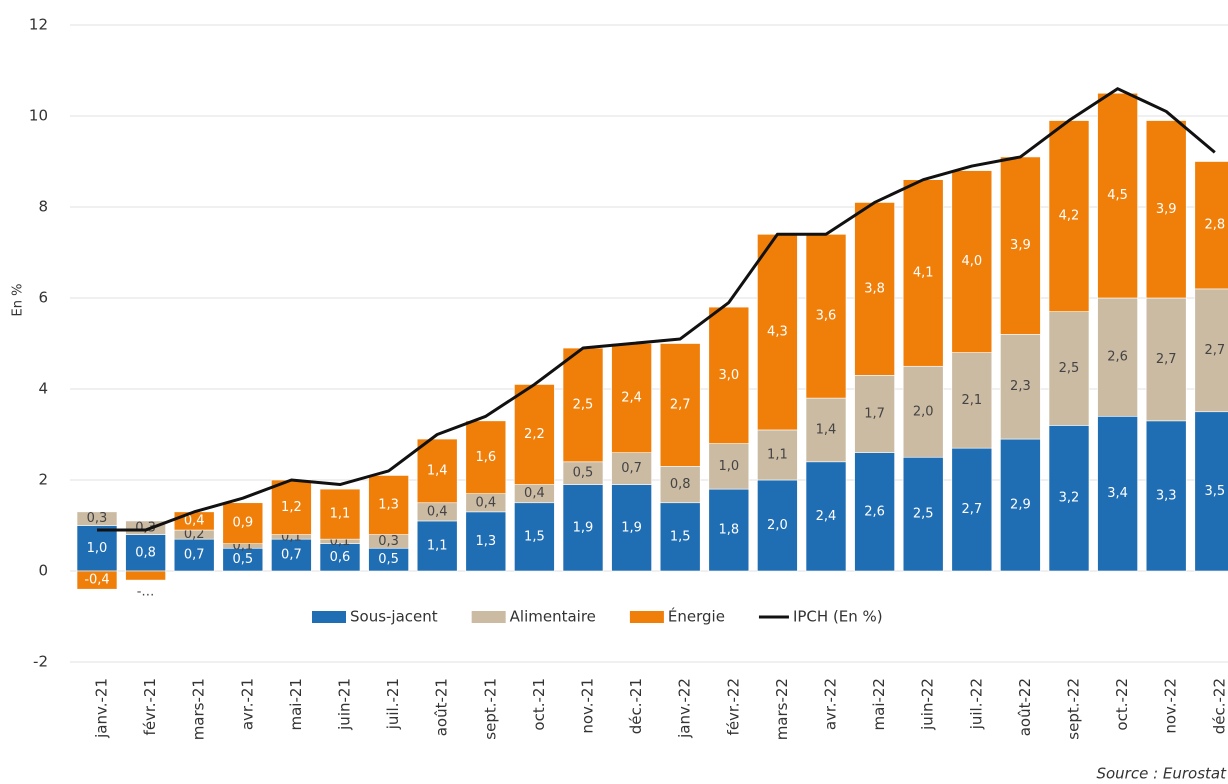 This screenshot has height=784, width=1228. I want to click on x-tick-label: mars-21, so click(199, 709).